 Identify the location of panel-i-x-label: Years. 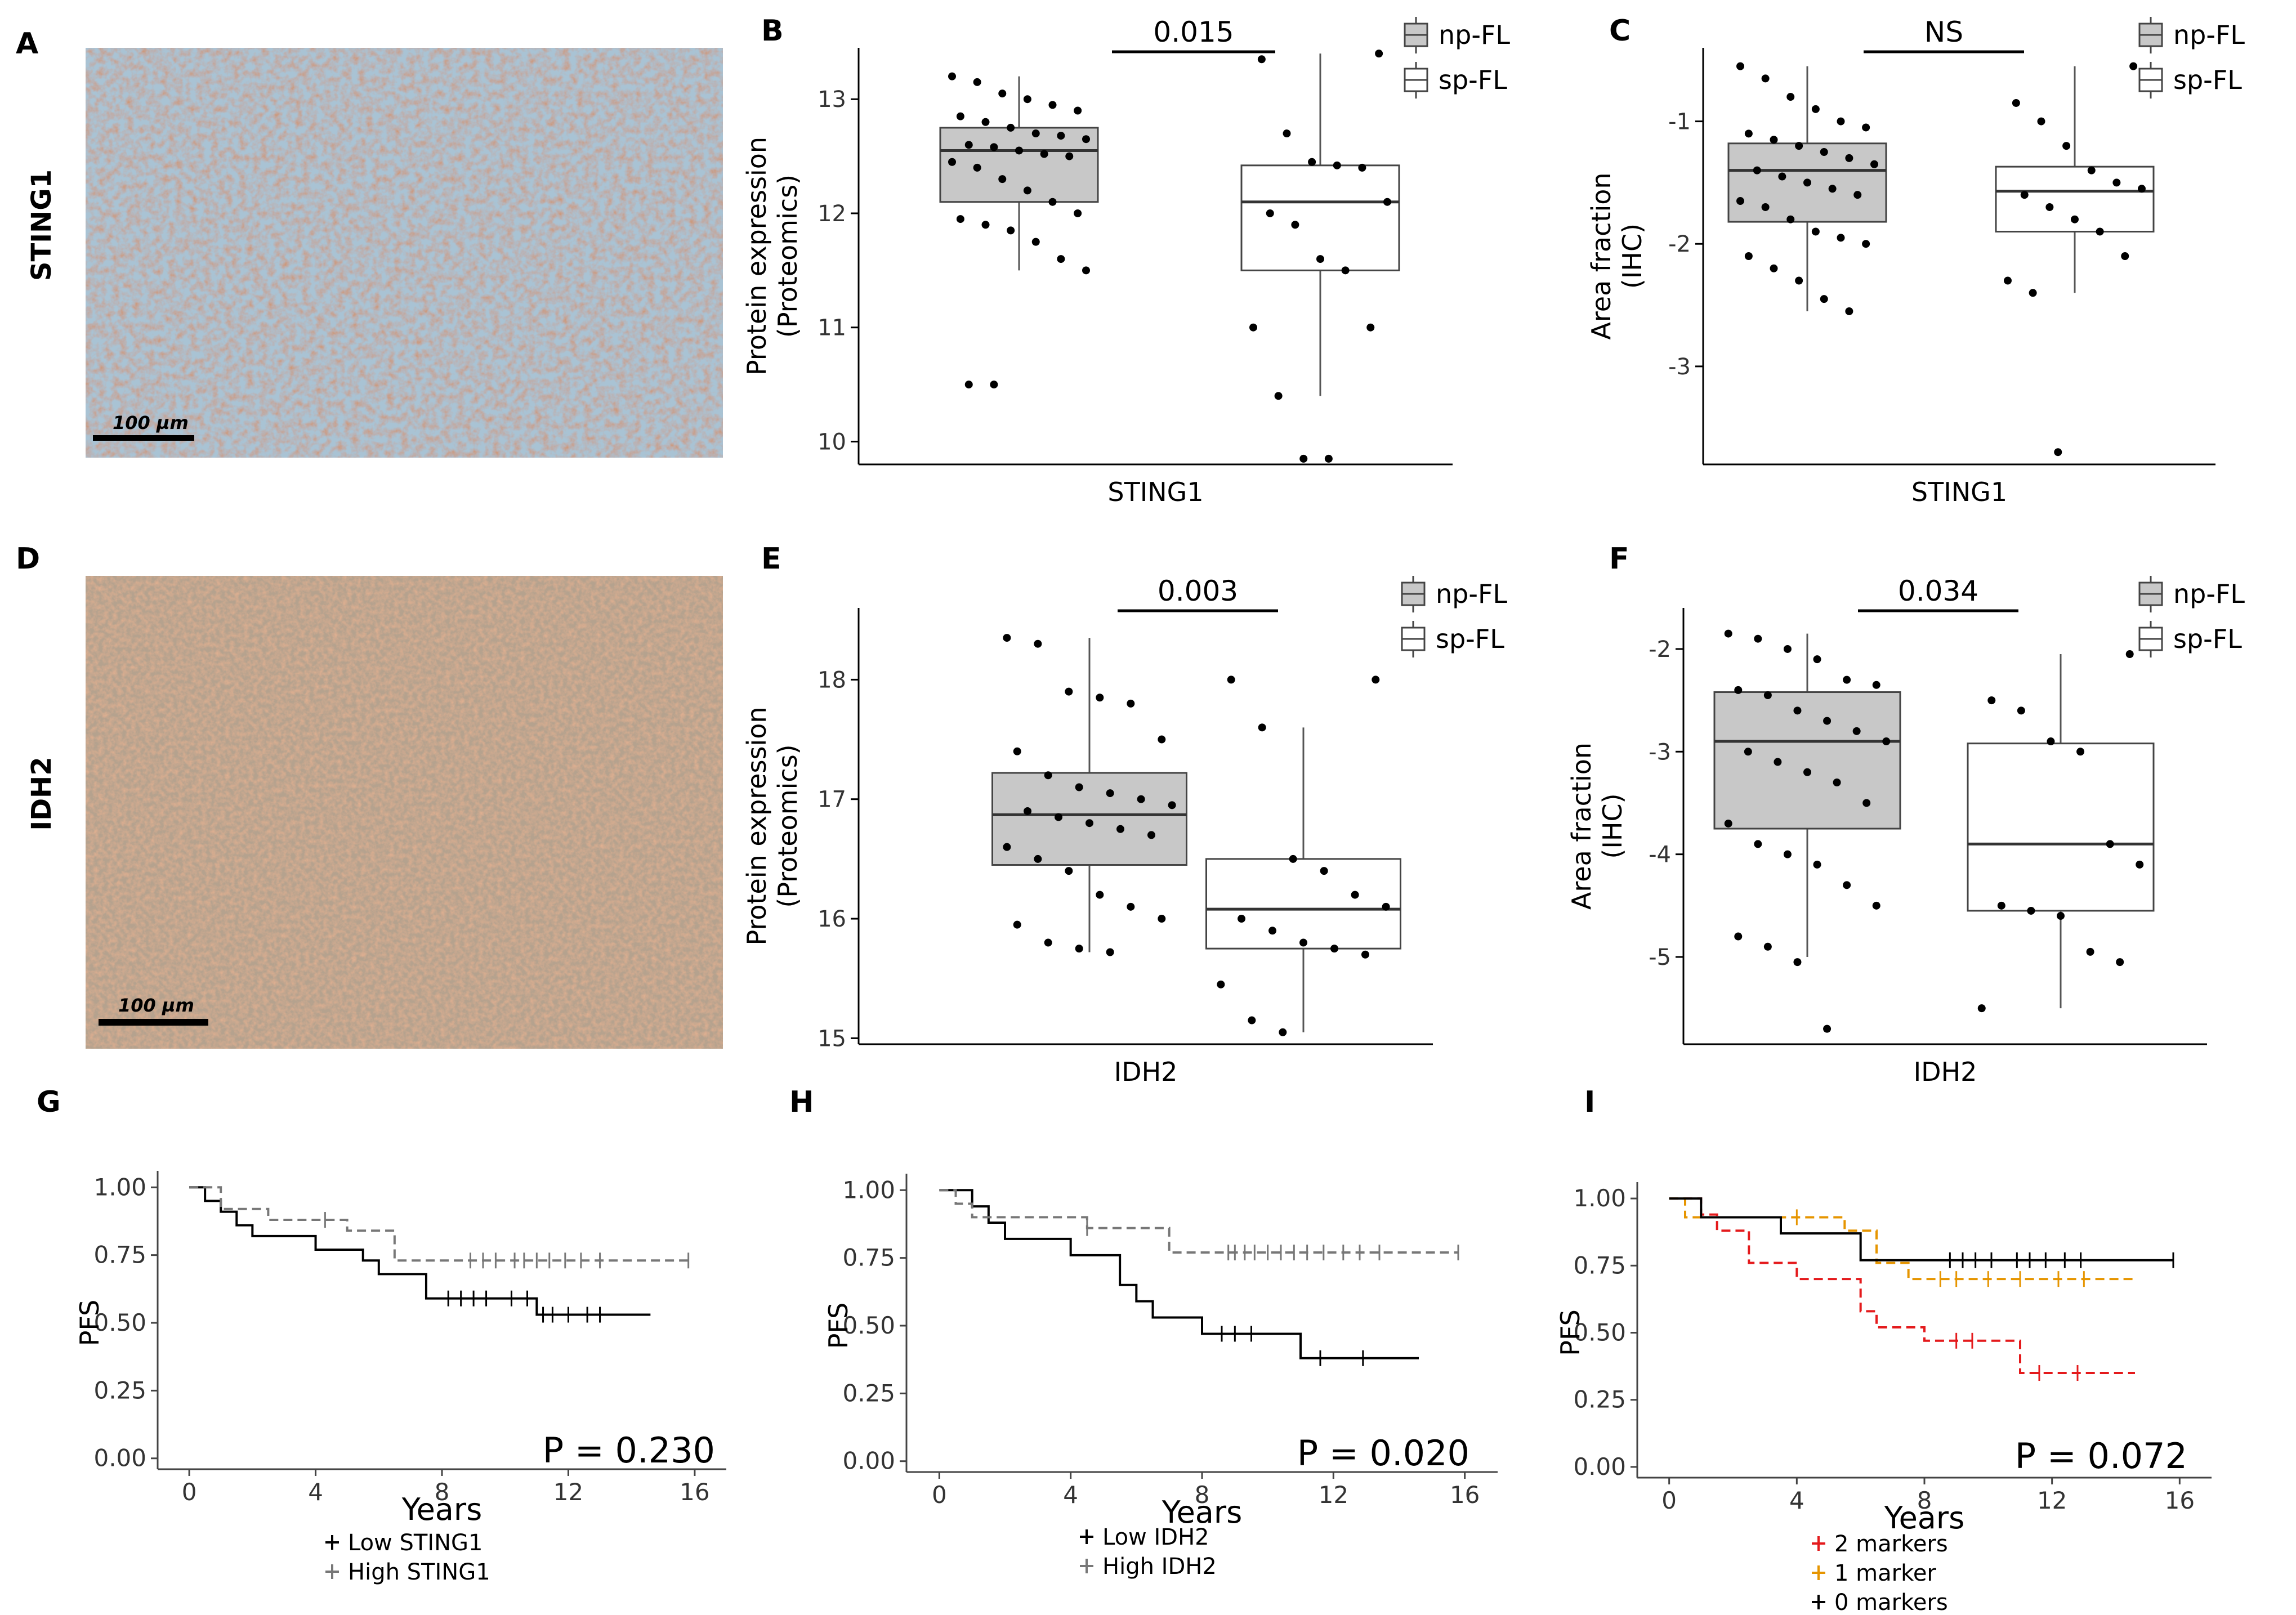
(1924, 1518).